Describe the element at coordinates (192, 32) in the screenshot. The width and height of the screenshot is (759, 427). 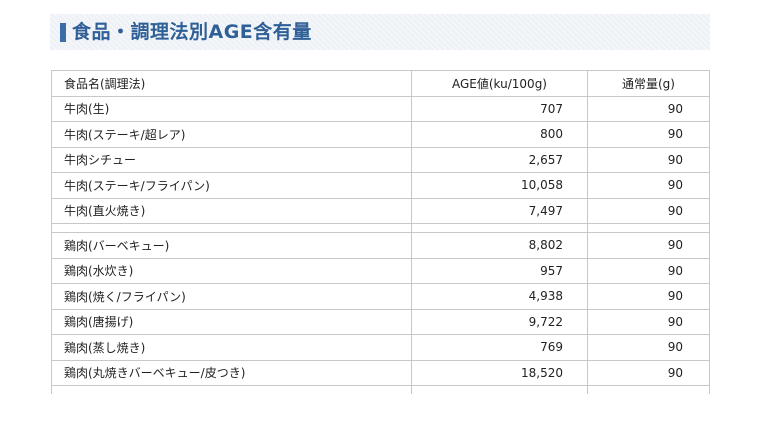
I see `page-title: 食品・調理法別AGE含有量` at that location.